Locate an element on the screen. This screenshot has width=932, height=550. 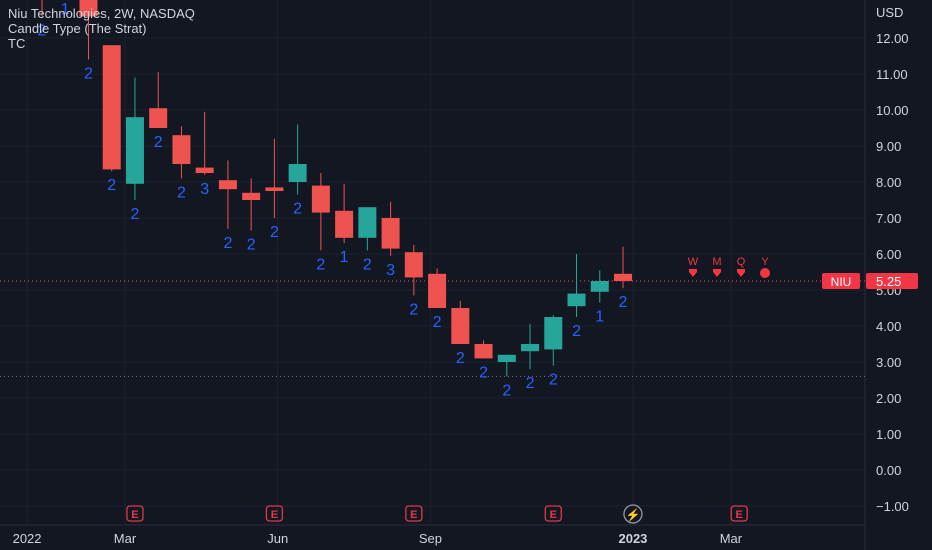
timeframe-dot-icon is located at coordinates (765, 273).